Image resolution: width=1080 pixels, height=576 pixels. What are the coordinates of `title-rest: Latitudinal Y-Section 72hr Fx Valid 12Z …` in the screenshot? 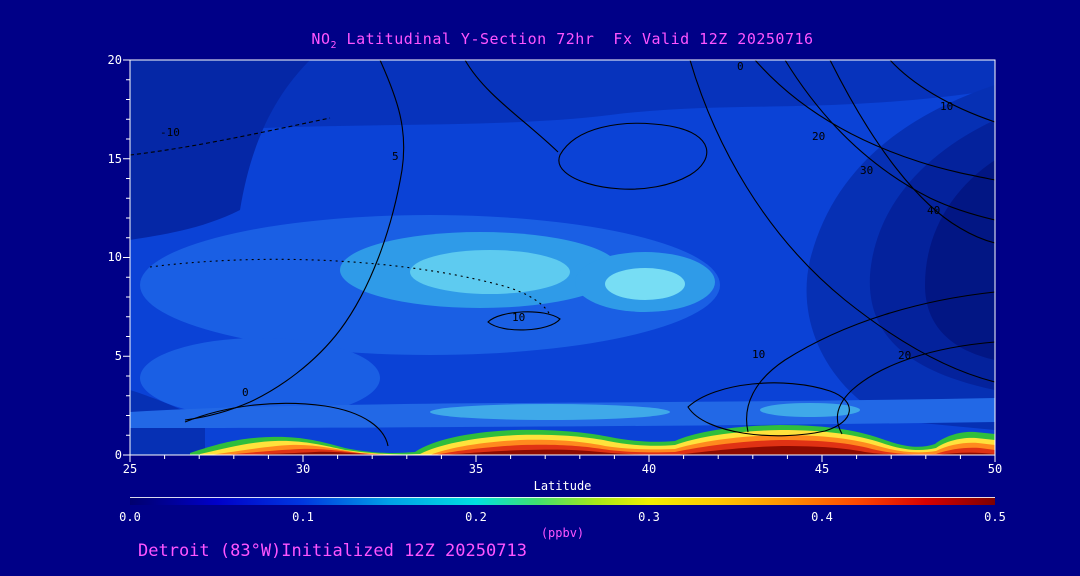 It's located at (575, 39).